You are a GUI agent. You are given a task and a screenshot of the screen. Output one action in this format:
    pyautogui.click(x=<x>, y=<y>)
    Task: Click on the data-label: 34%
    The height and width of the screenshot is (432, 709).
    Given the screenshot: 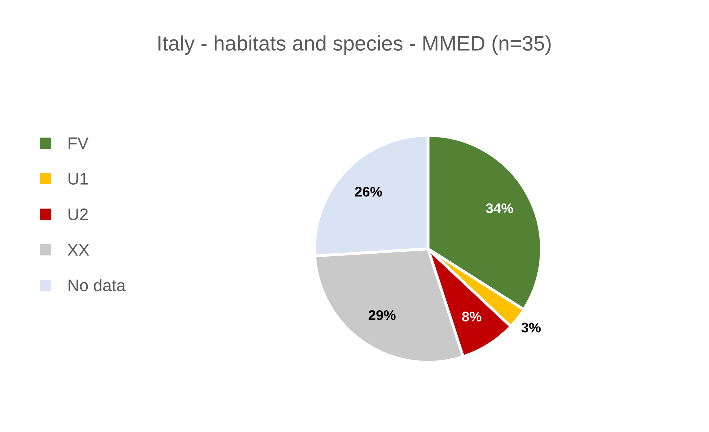 What is the action you would take?
    pyautogui.click(x=500, y=209)
    